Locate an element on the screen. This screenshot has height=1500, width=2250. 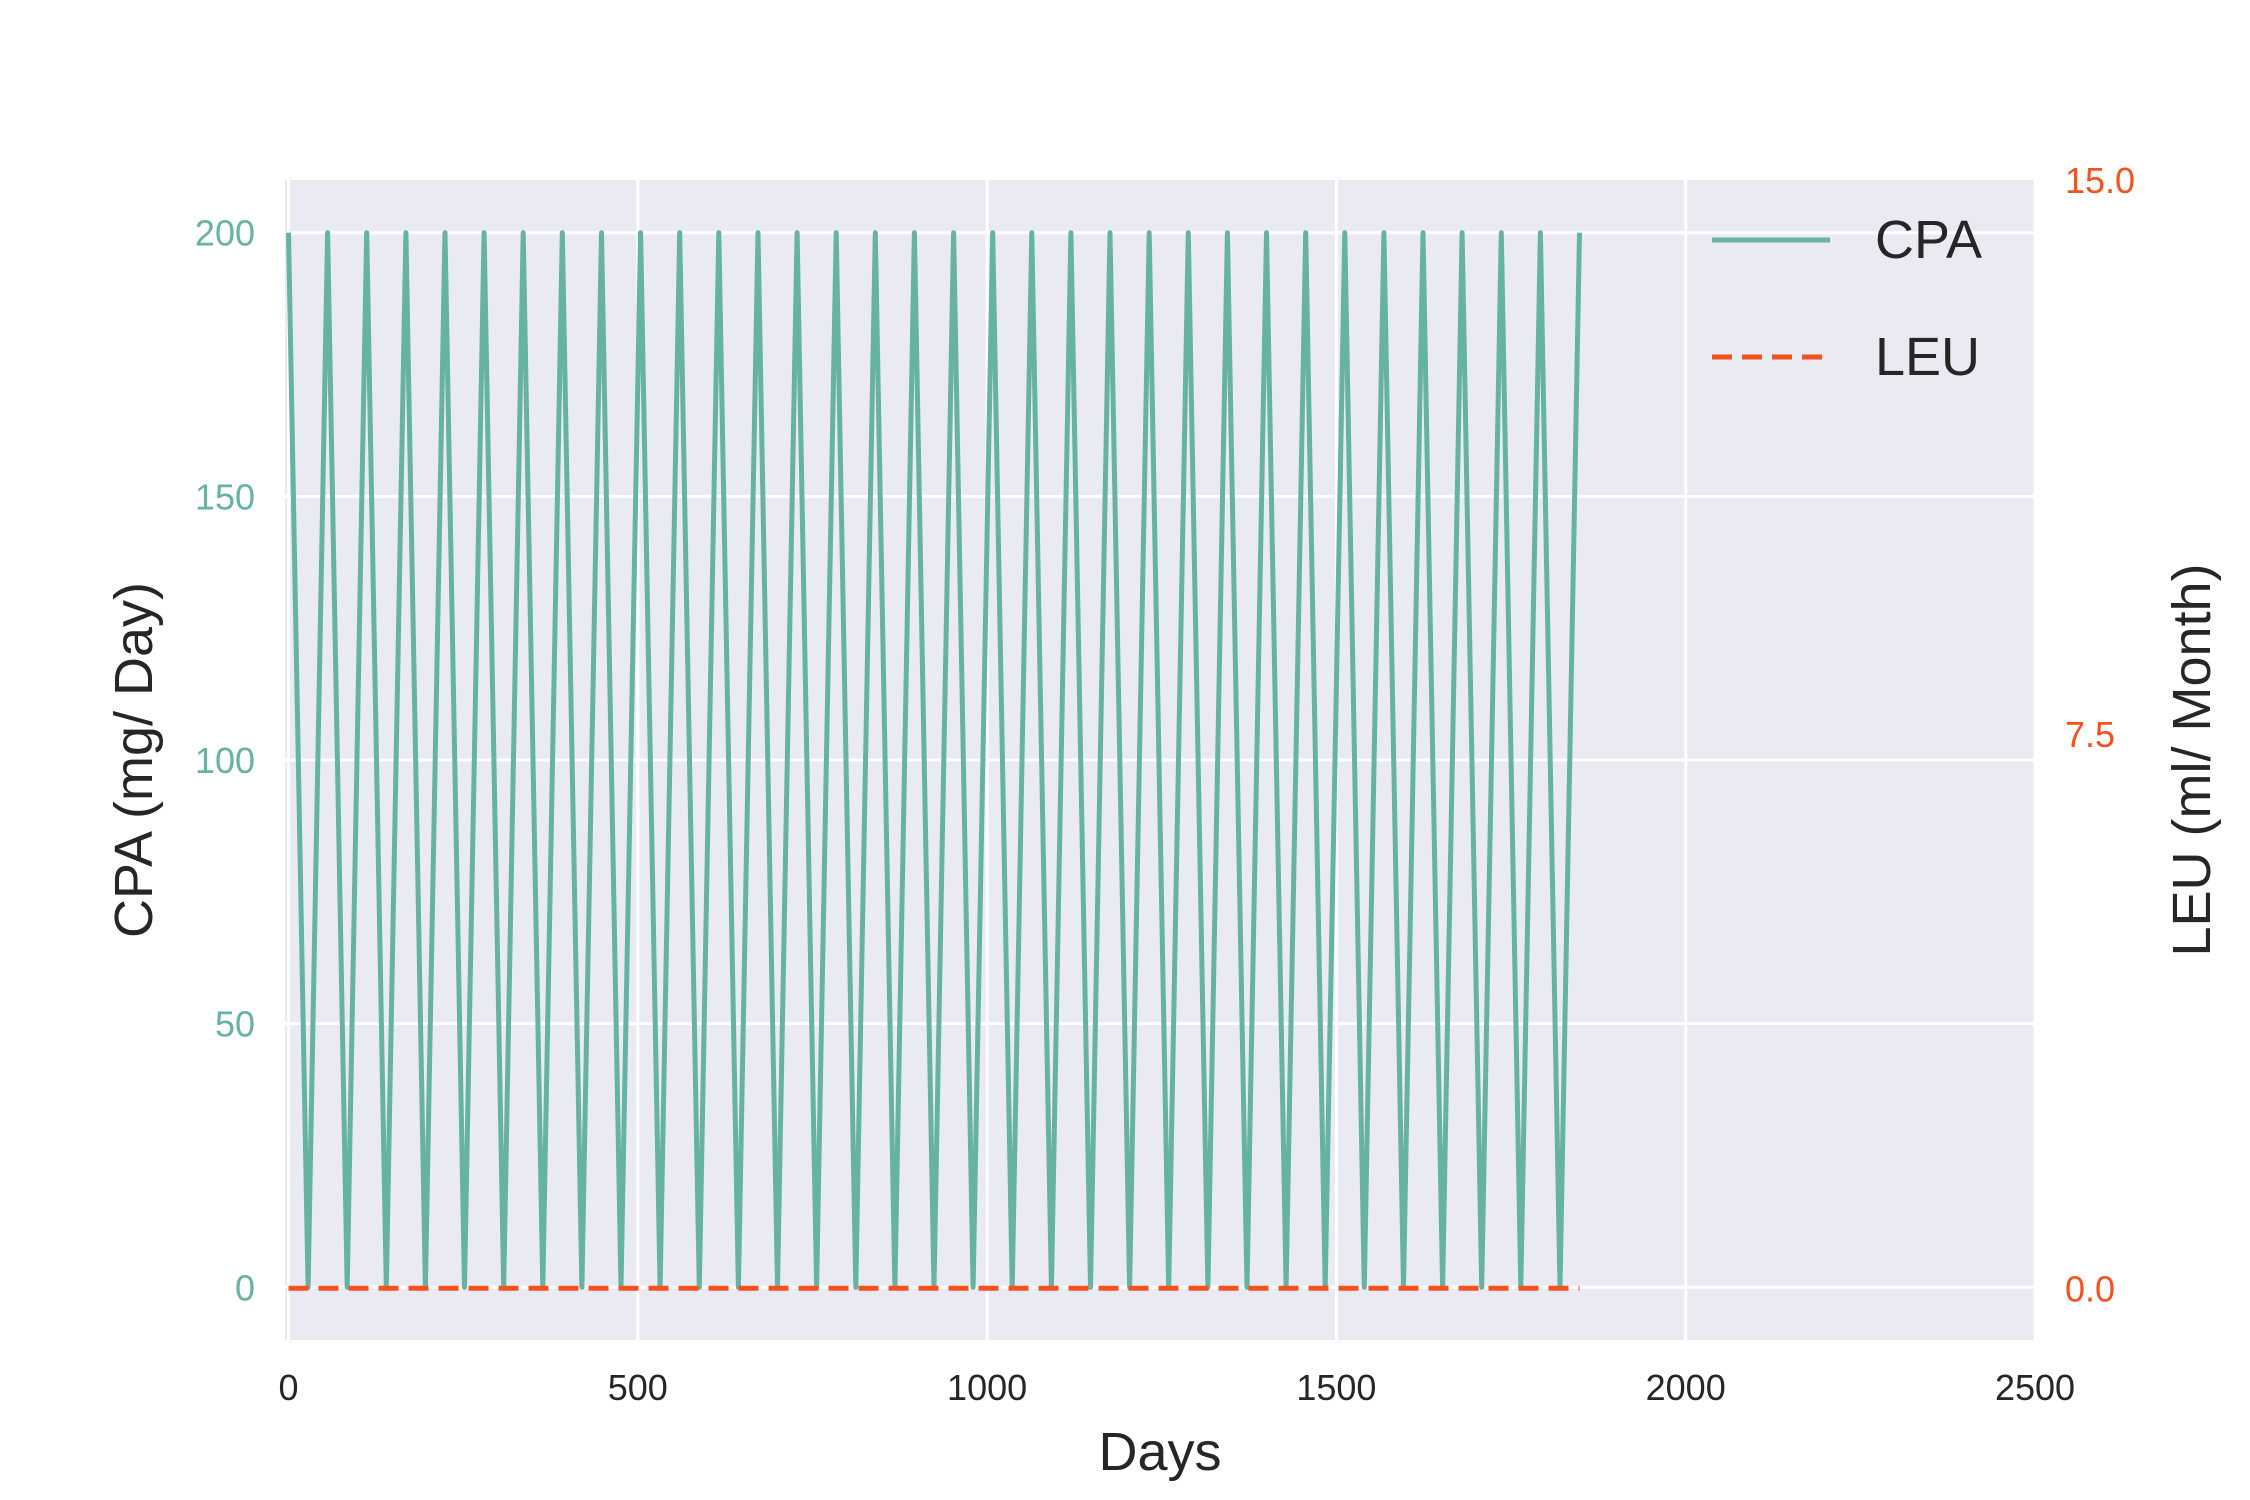
y-left-axis-title: CPA (mg/ Day) is located at coordinates (134, 760).